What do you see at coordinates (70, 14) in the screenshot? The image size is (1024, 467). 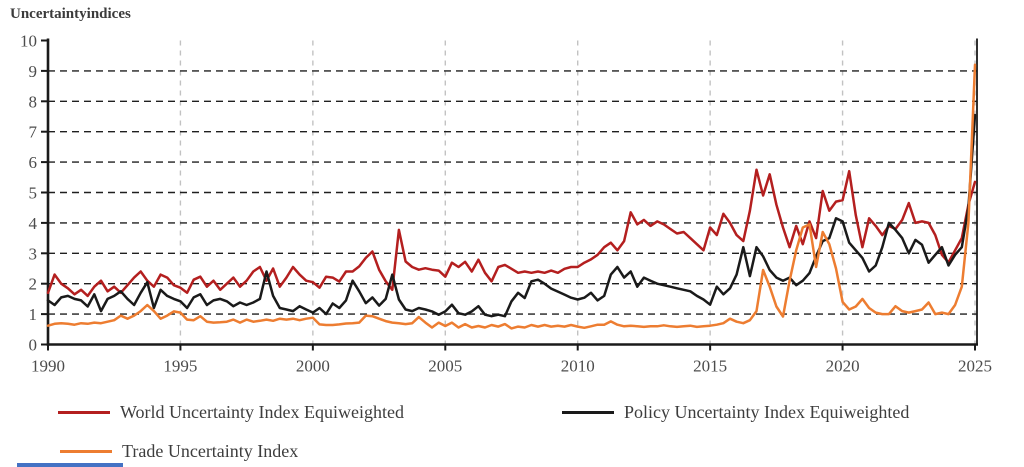 I see `chart-title: Uncertaintyindices` at bounding box center [70, 14].